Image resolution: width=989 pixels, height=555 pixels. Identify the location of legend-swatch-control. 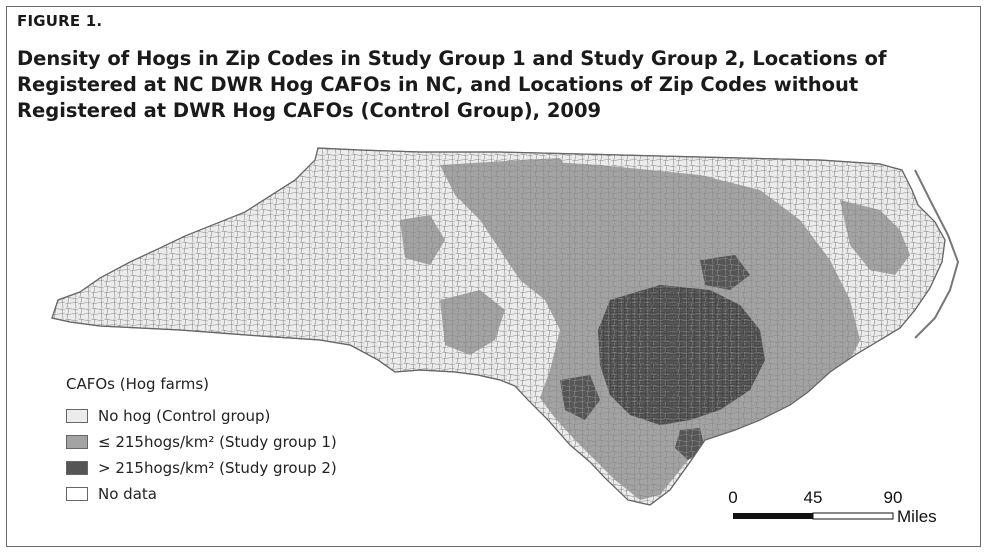
(77, 416).